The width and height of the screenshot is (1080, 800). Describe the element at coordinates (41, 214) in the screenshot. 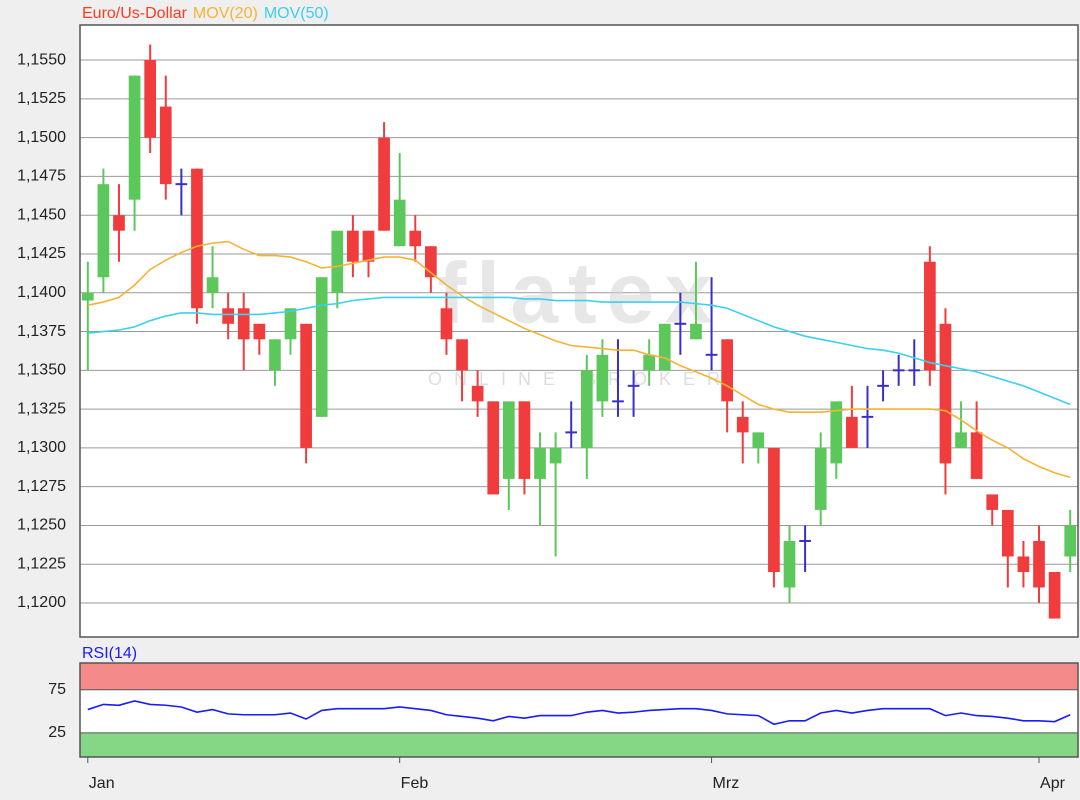

I see `y-tick-label: 1,1450` at that location.